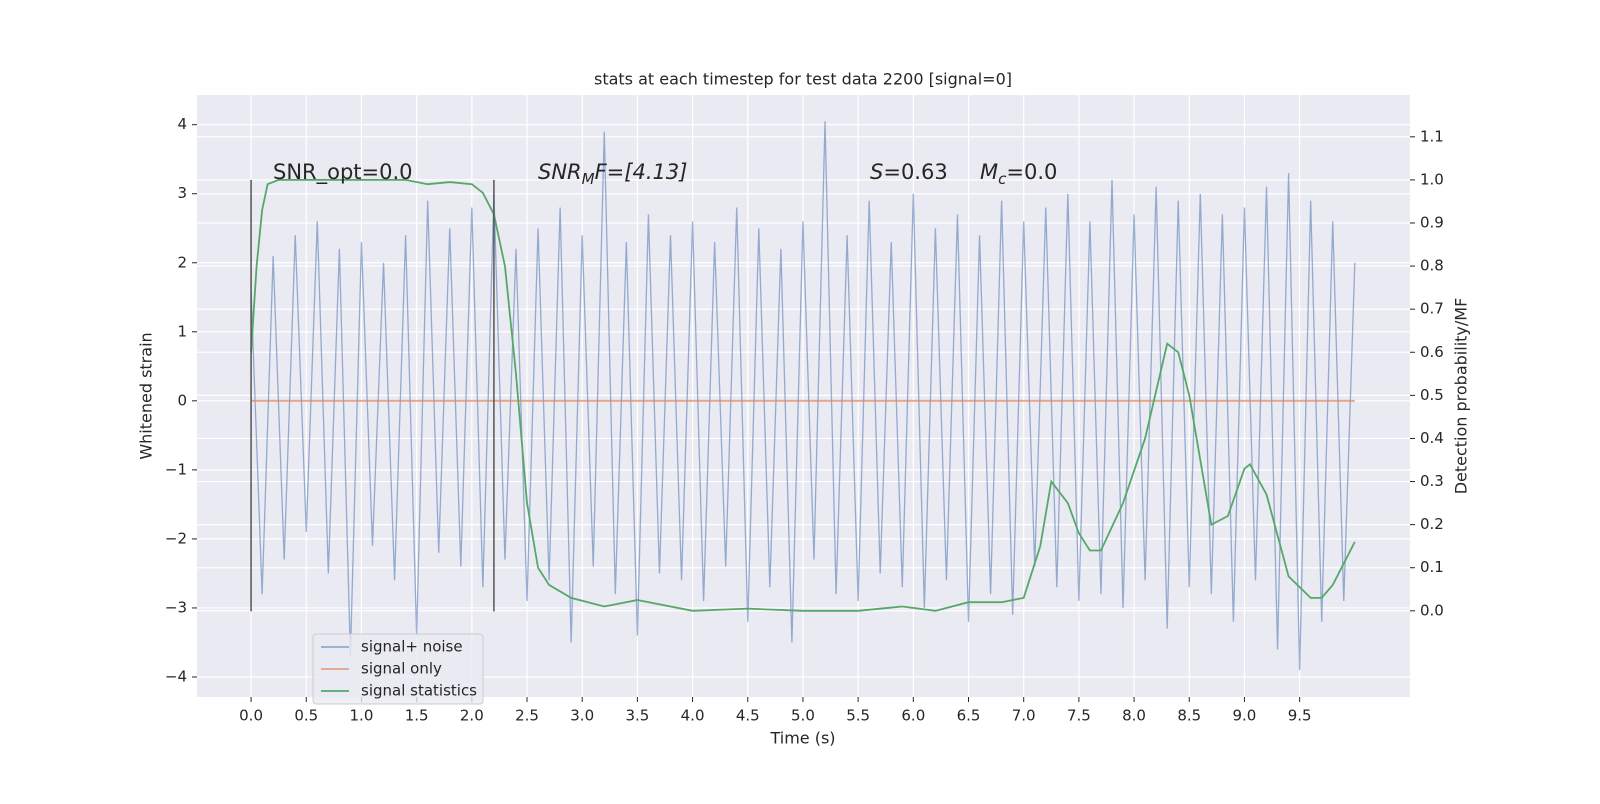 The width and height of the screenshot is (1600, 804). What do you see at coordinates (412, 647) in the screenshot?
I see `legend-label: signal+ noise` at bounding box center [412, 647].